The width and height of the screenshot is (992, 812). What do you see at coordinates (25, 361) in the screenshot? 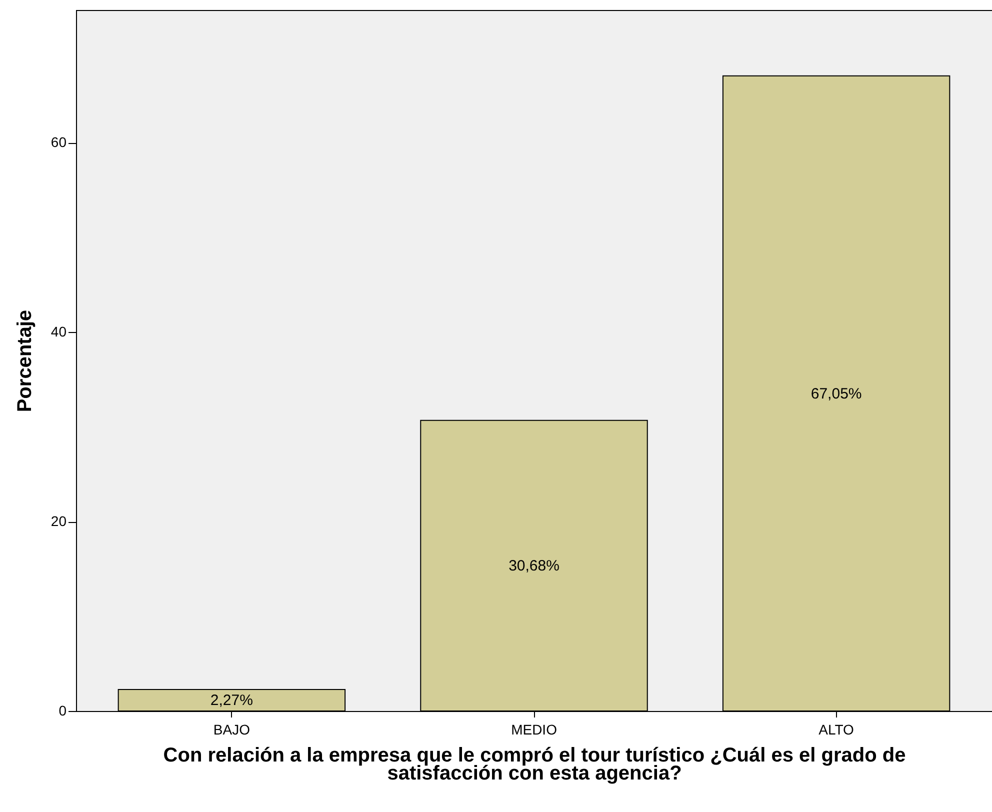
I see `y-axis-title: Porcentaje` at bounding box center [25, 361].